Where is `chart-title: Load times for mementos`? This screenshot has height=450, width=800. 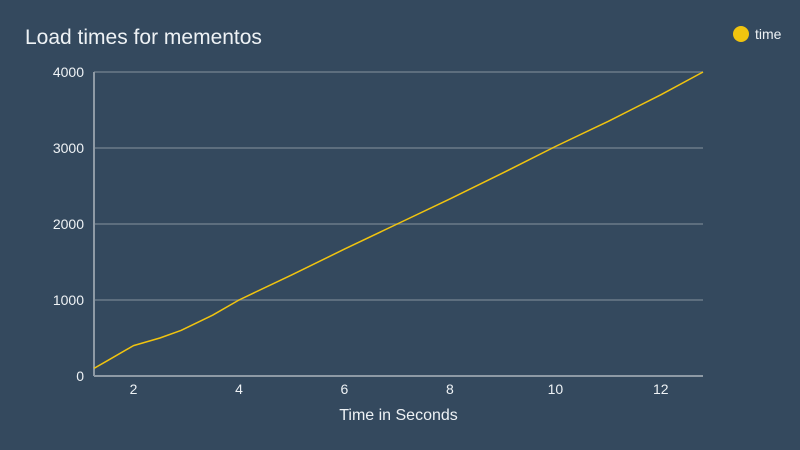
chart-title: Load times for mementos is located at coordinates (143, 37).